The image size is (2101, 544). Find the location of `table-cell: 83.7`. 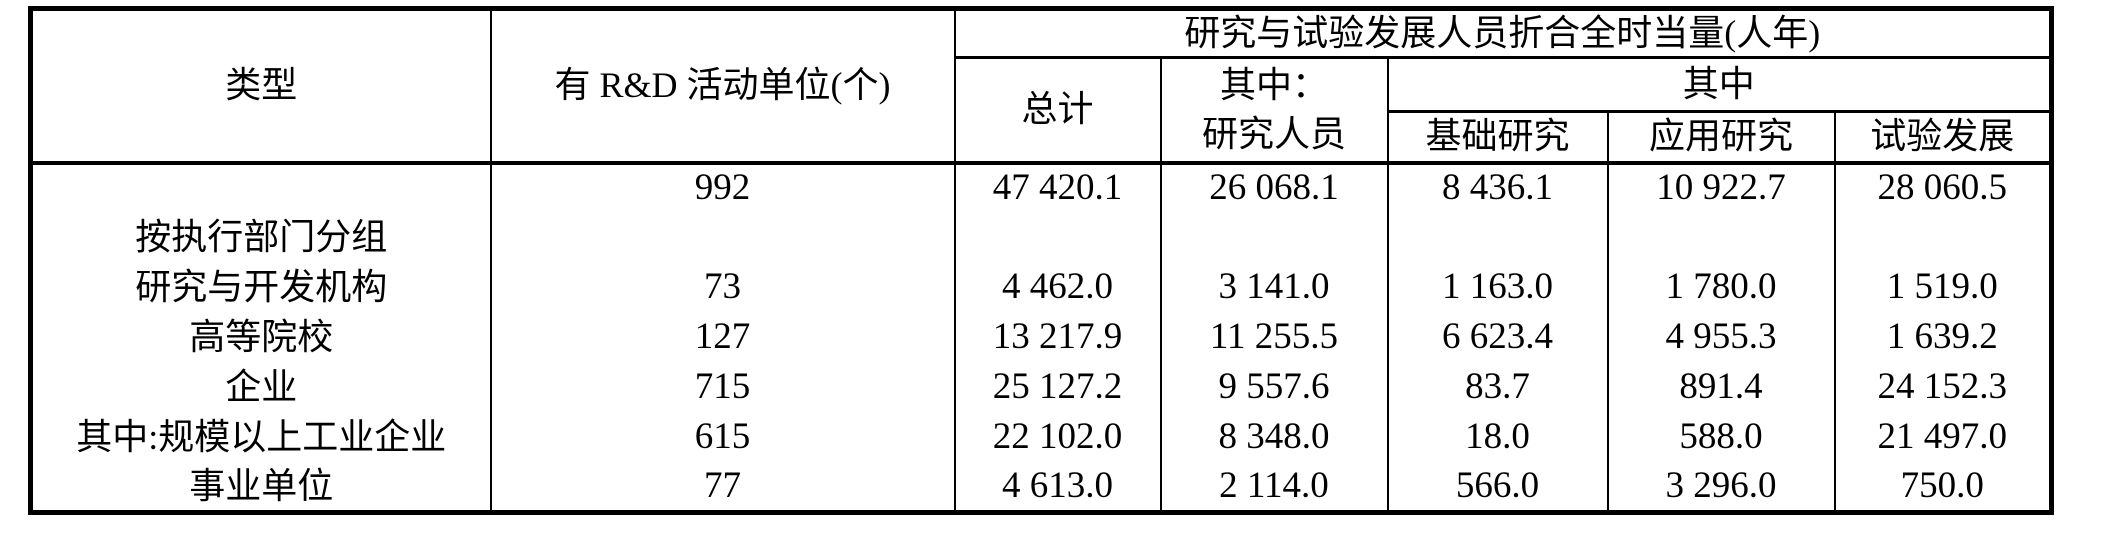

table-cell: 83.7 is located at coordinates (1497, 387).